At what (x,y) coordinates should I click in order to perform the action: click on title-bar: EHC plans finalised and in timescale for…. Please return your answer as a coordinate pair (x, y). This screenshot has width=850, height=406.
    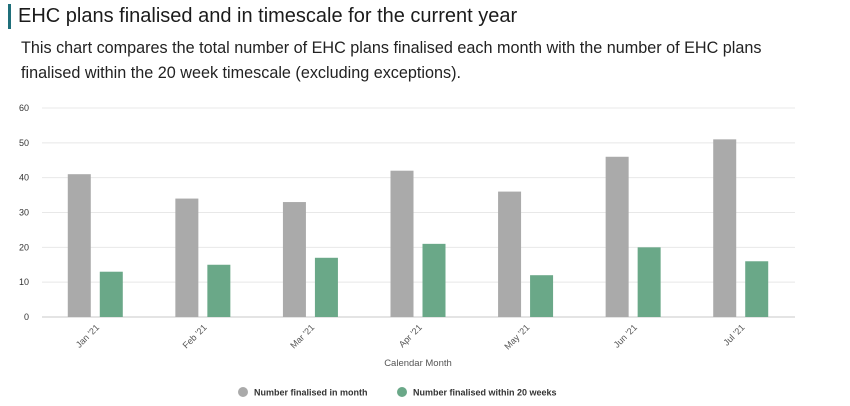
    Looking at the image, I should click on (262, 16).